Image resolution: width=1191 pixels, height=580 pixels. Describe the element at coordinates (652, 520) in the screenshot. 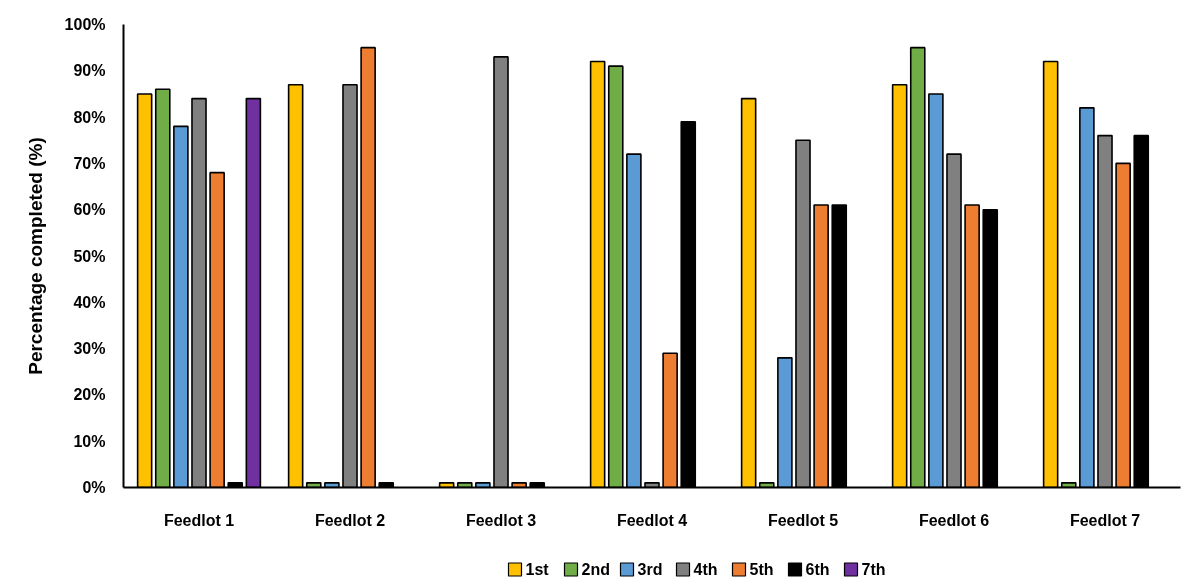

I see `x-tick-label: Feedlot 4` at that location.